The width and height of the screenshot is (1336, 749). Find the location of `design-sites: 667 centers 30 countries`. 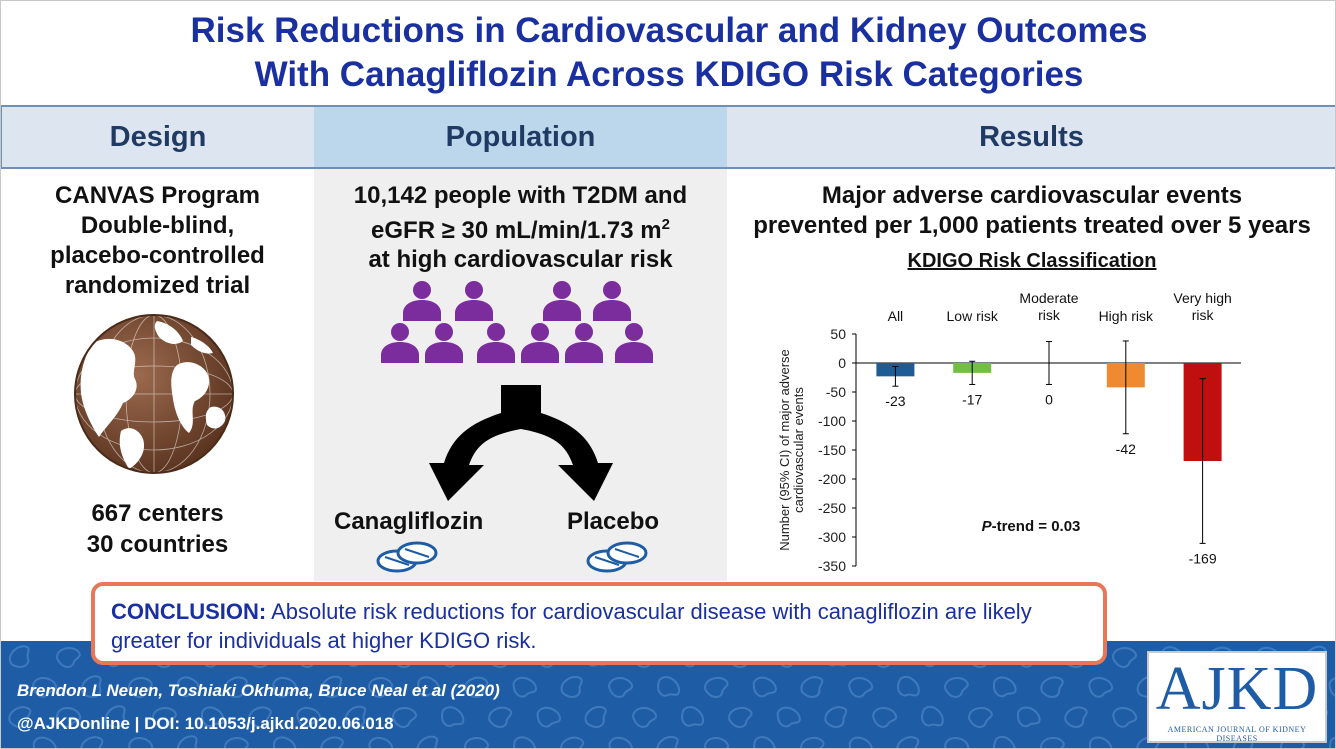

design-sites: 667 centers 30 countries is located at coordinates (157, 529).